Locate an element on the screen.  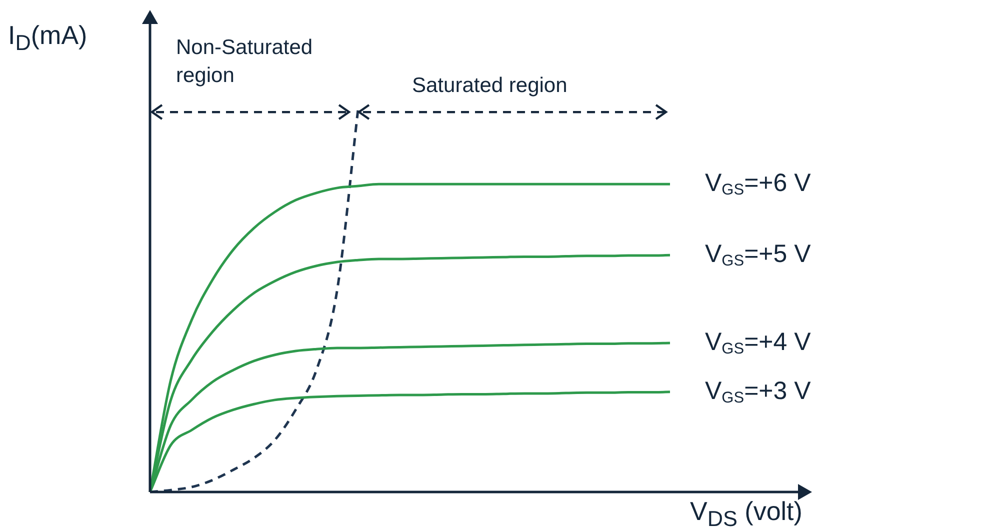
y-axis-title: I$_{D}$(mA) is located at coordinates (48, 38).